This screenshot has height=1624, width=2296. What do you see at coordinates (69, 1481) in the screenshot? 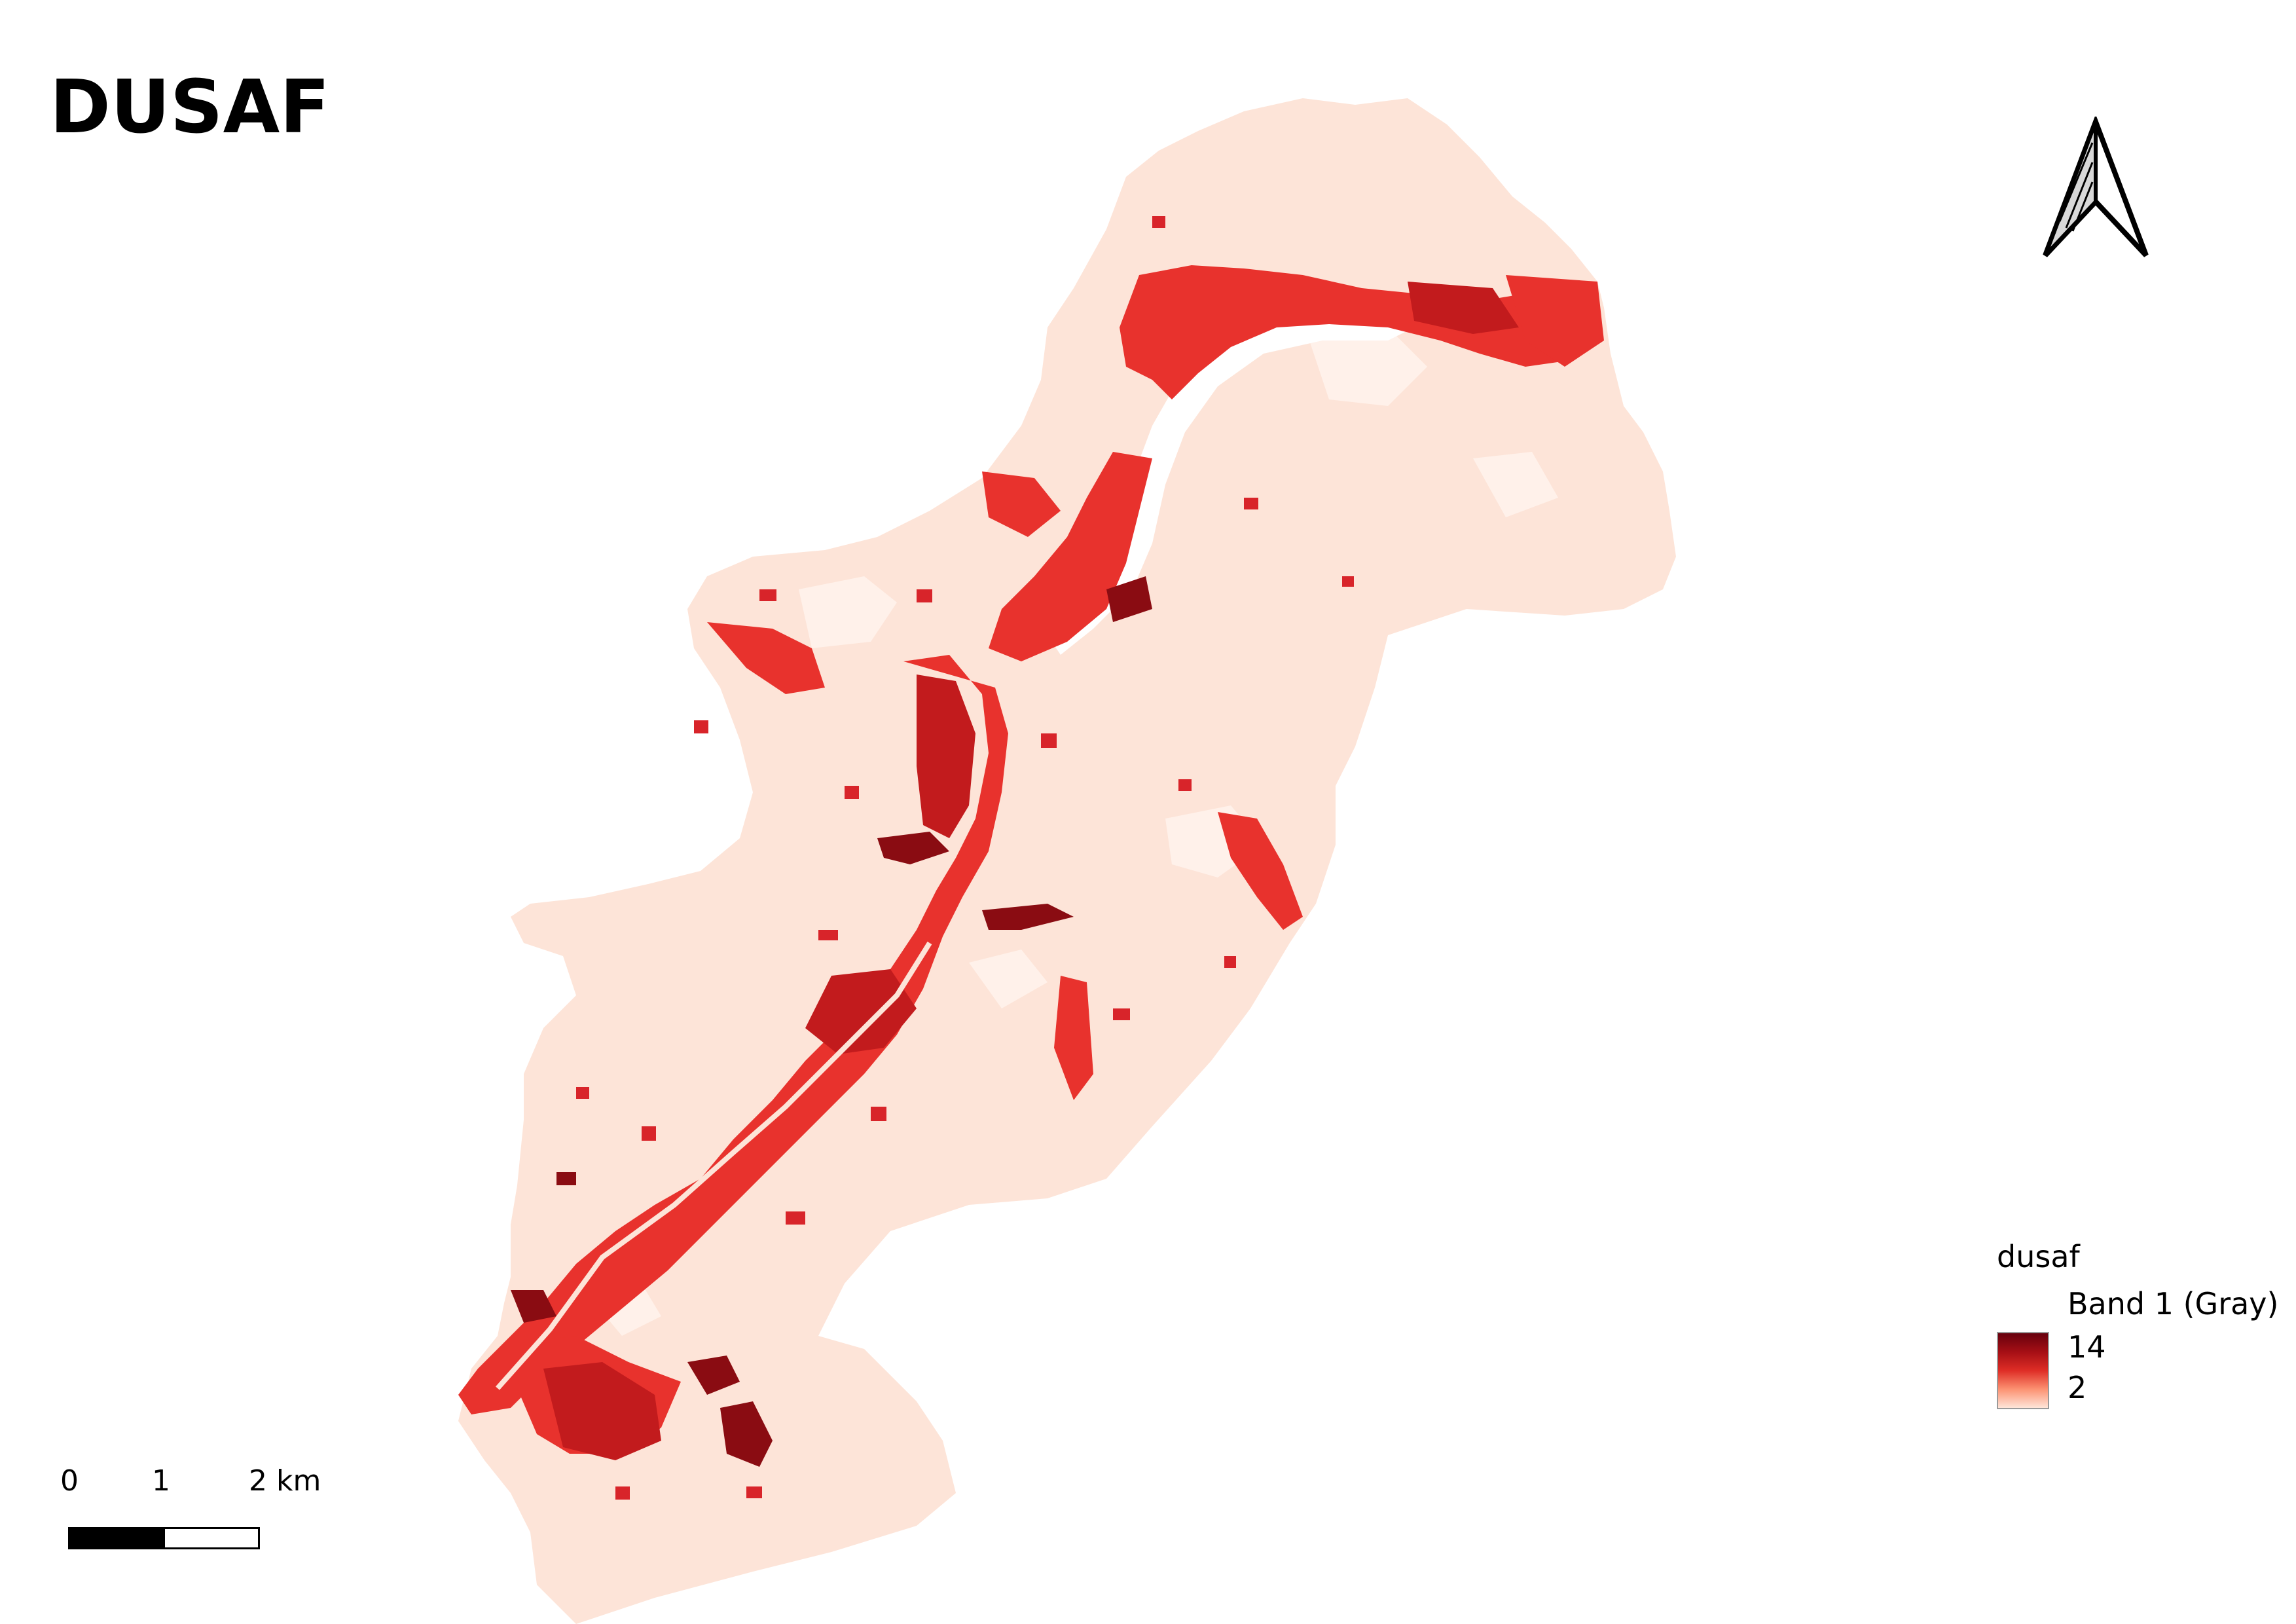
I see `scale-label-0: 0` at bounding box center [69, 1481].